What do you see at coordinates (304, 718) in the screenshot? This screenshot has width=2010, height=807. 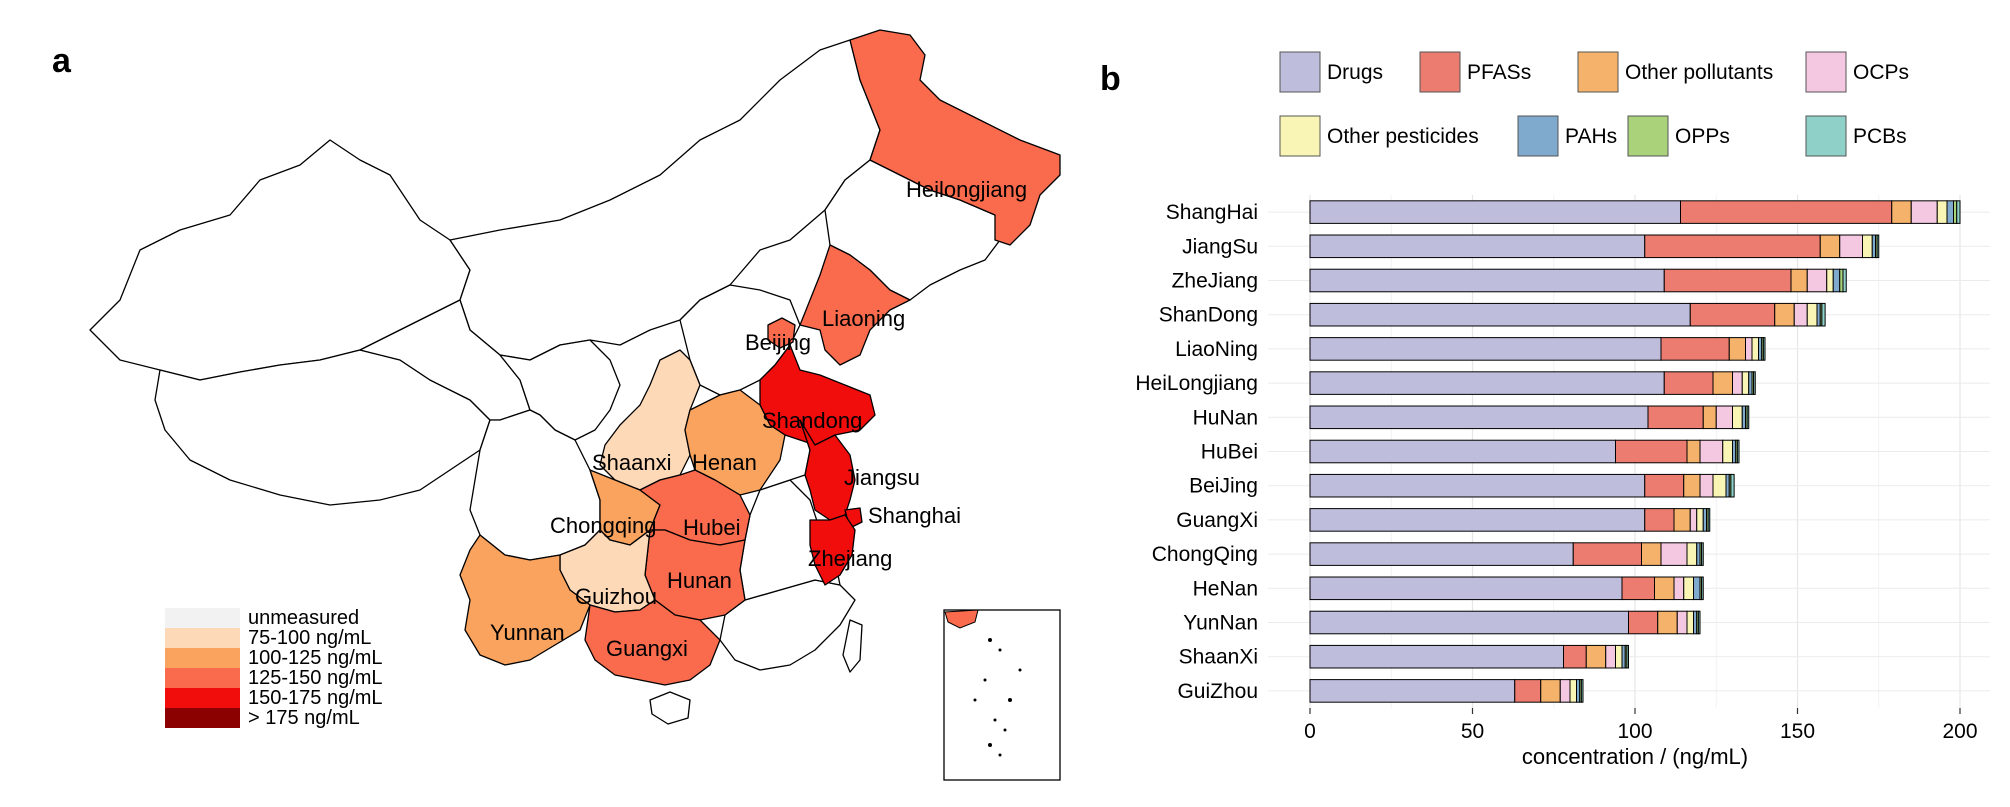 I see `map-legend-label: > 175 ng/mL` at bounding box center [304, 718].